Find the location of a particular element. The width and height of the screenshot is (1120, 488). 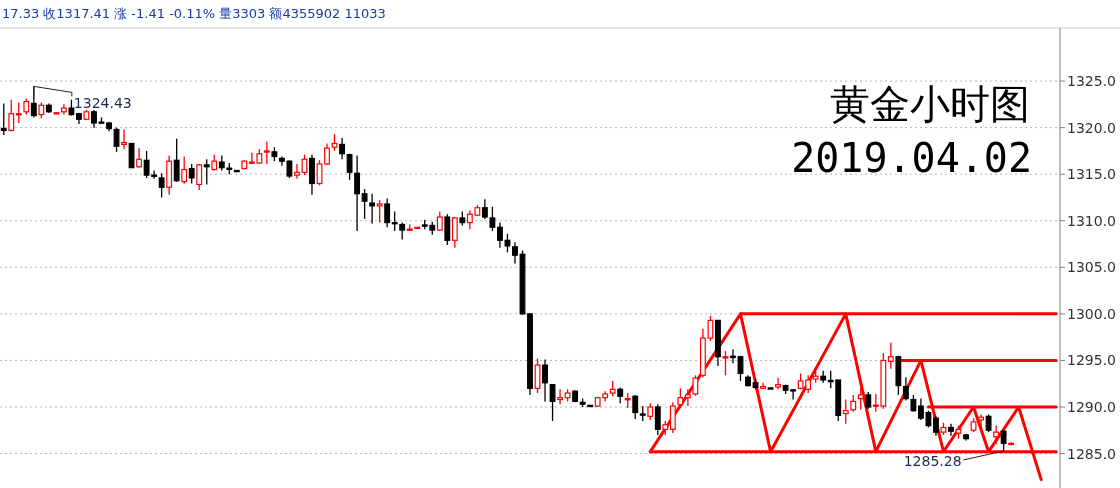

y-tick-label: 1305.0 is located at coordinates (1091, 267).